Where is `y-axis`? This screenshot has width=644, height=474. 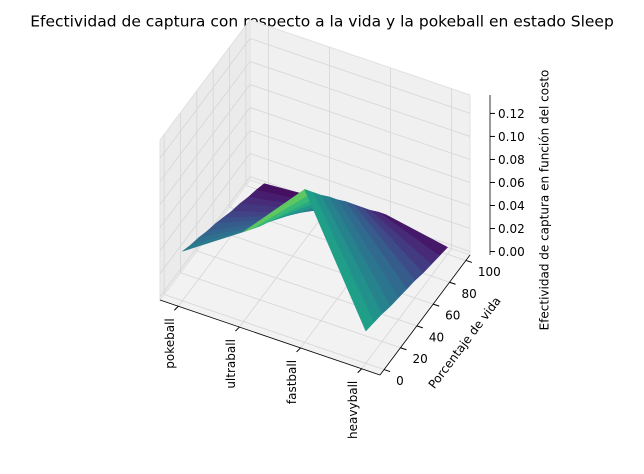 y-axis is located at coordinates (425, 315).